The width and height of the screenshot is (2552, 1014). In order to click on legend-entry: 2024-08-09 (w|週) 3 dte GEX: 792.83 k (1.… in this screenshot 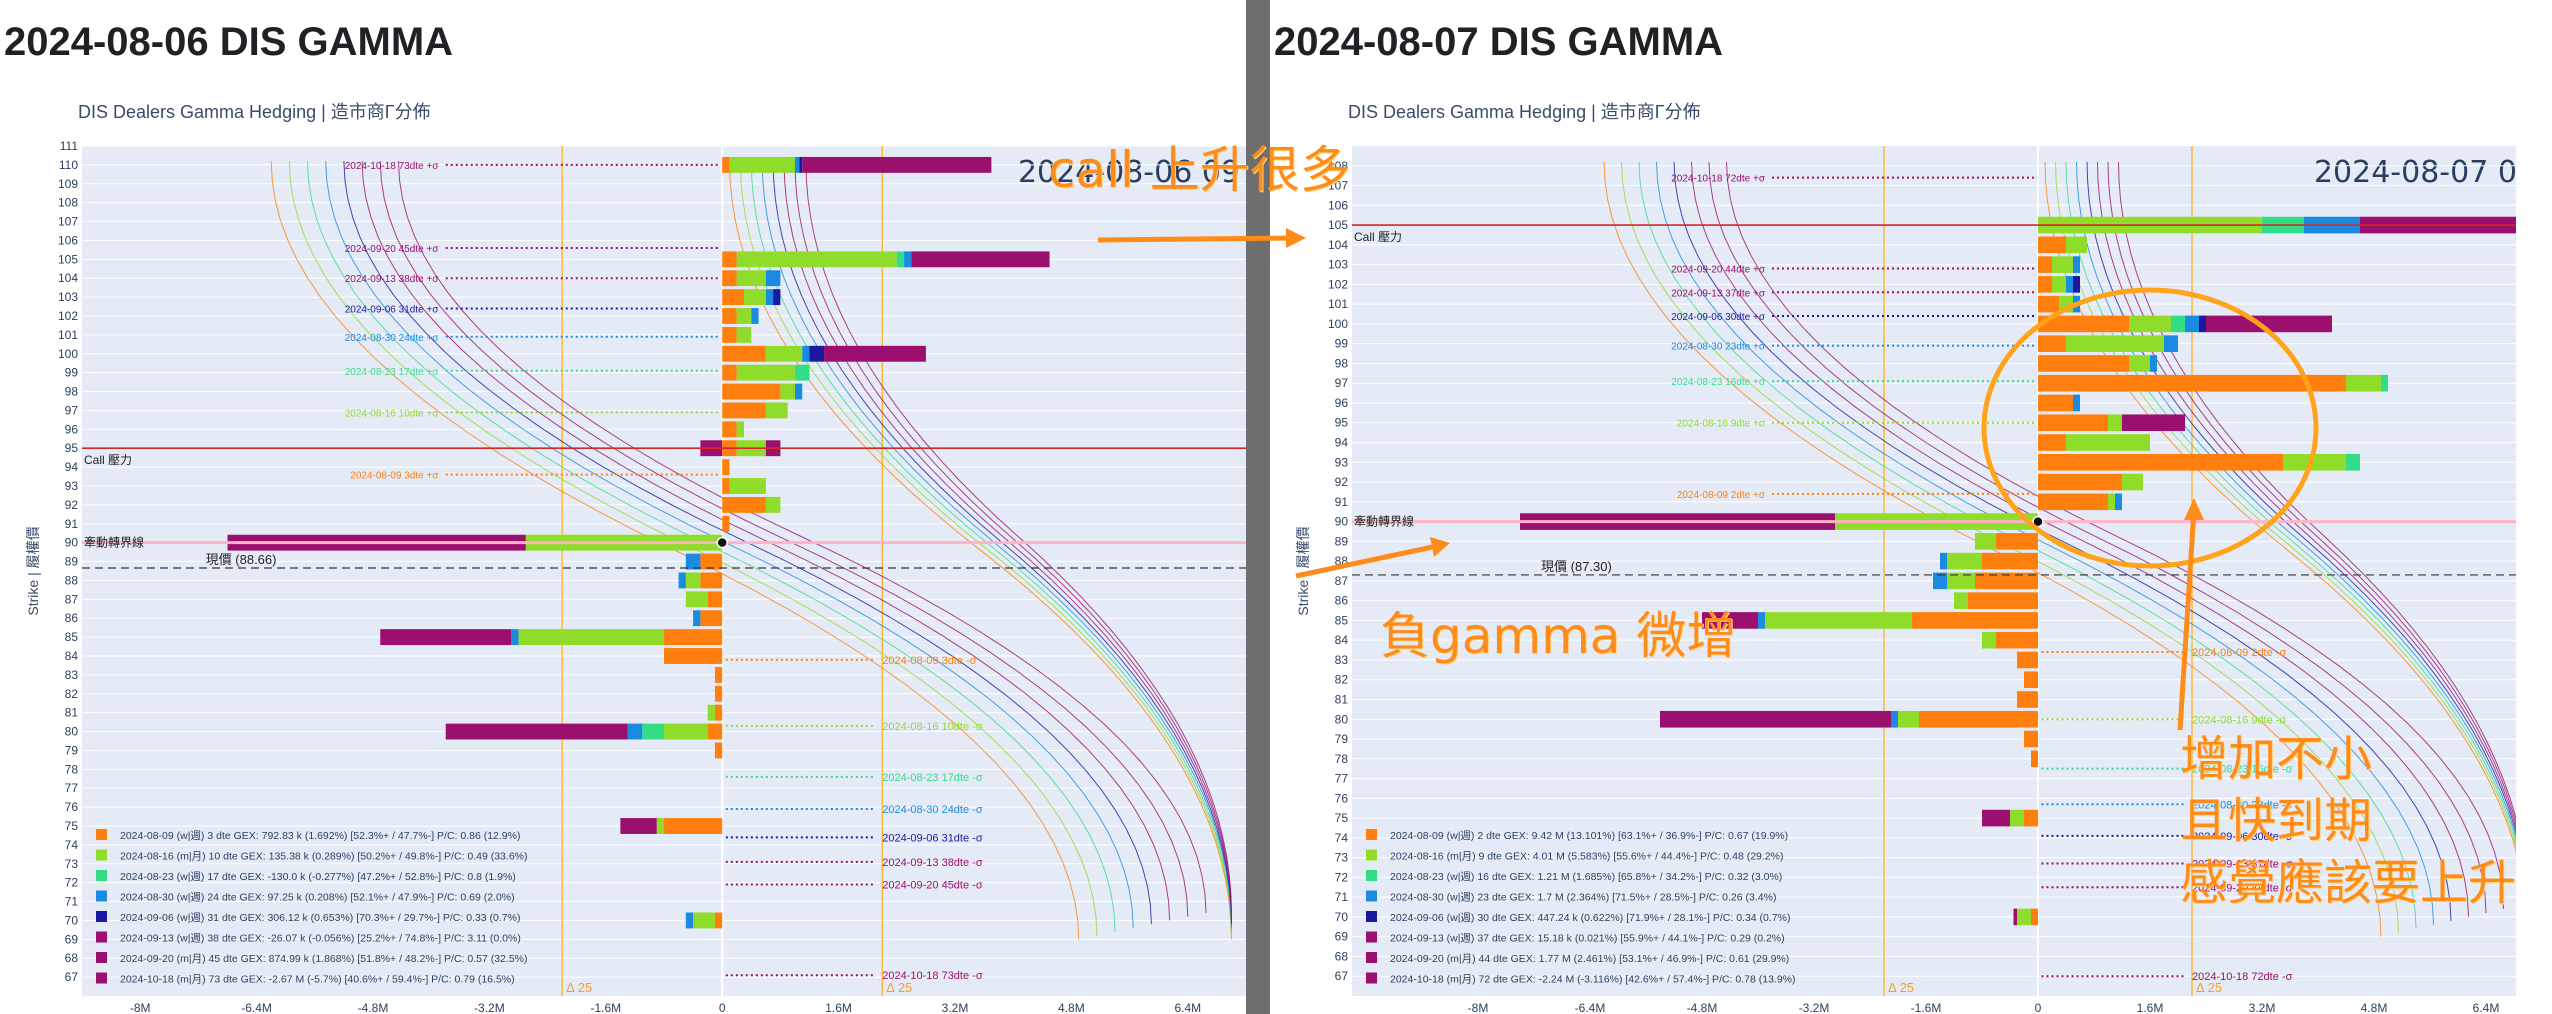, I will do `click(320, 836)`.